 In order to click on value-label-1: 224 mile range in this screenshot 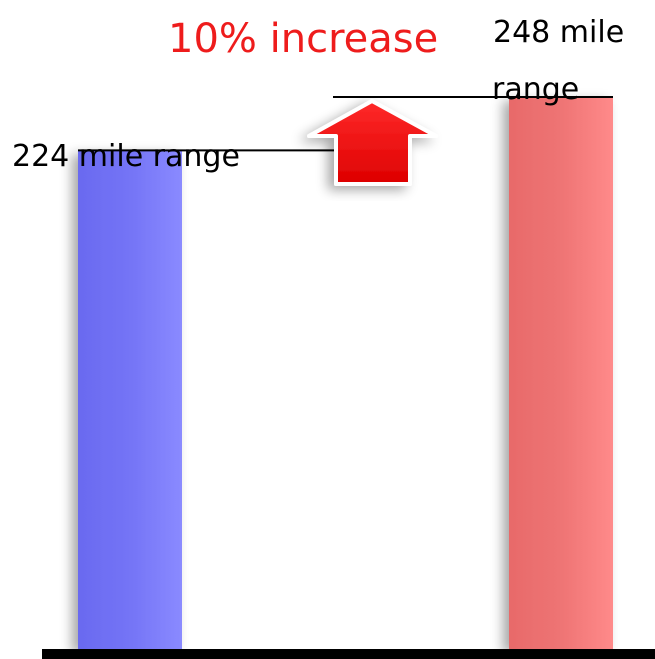, I will do `click(126, 156)`.